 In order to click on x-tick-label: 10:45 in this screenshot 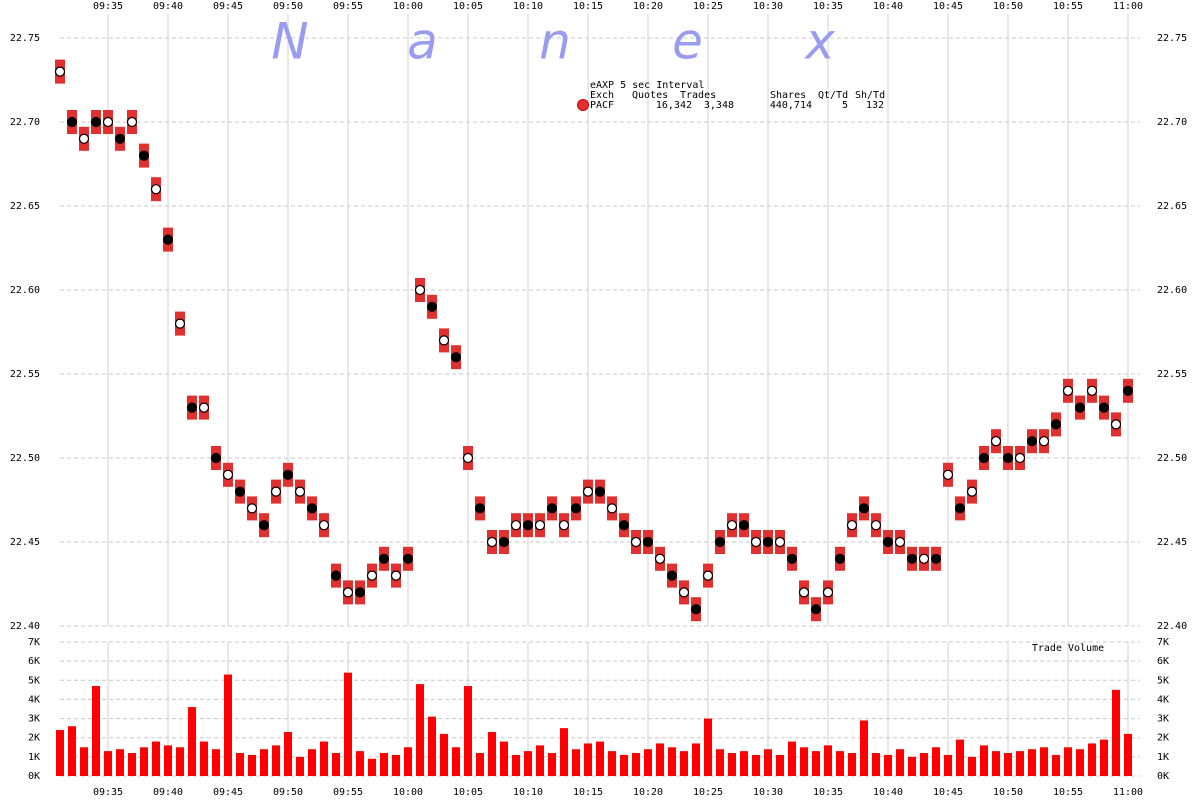, I will do `click(948, 6)`.